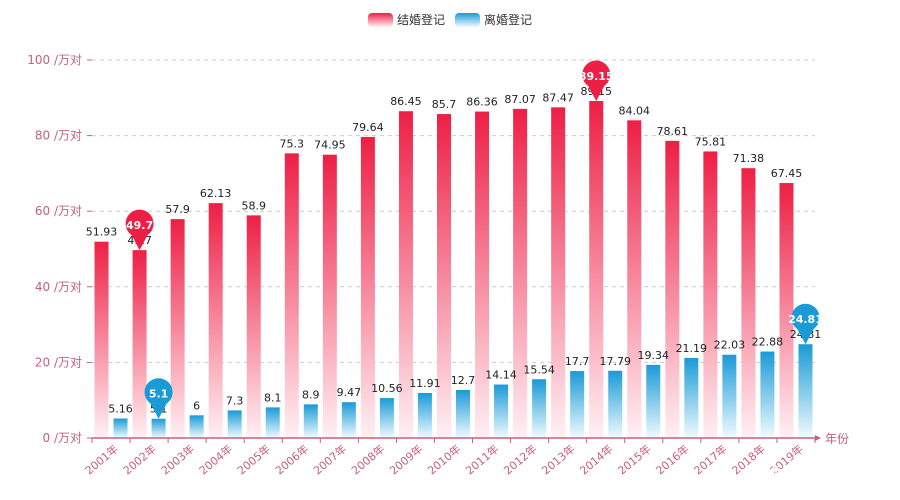 The width and height of the screenshot is (900, 500). I want to click on watermark-text: @稀土掘金技术社区, so click(818, 473).